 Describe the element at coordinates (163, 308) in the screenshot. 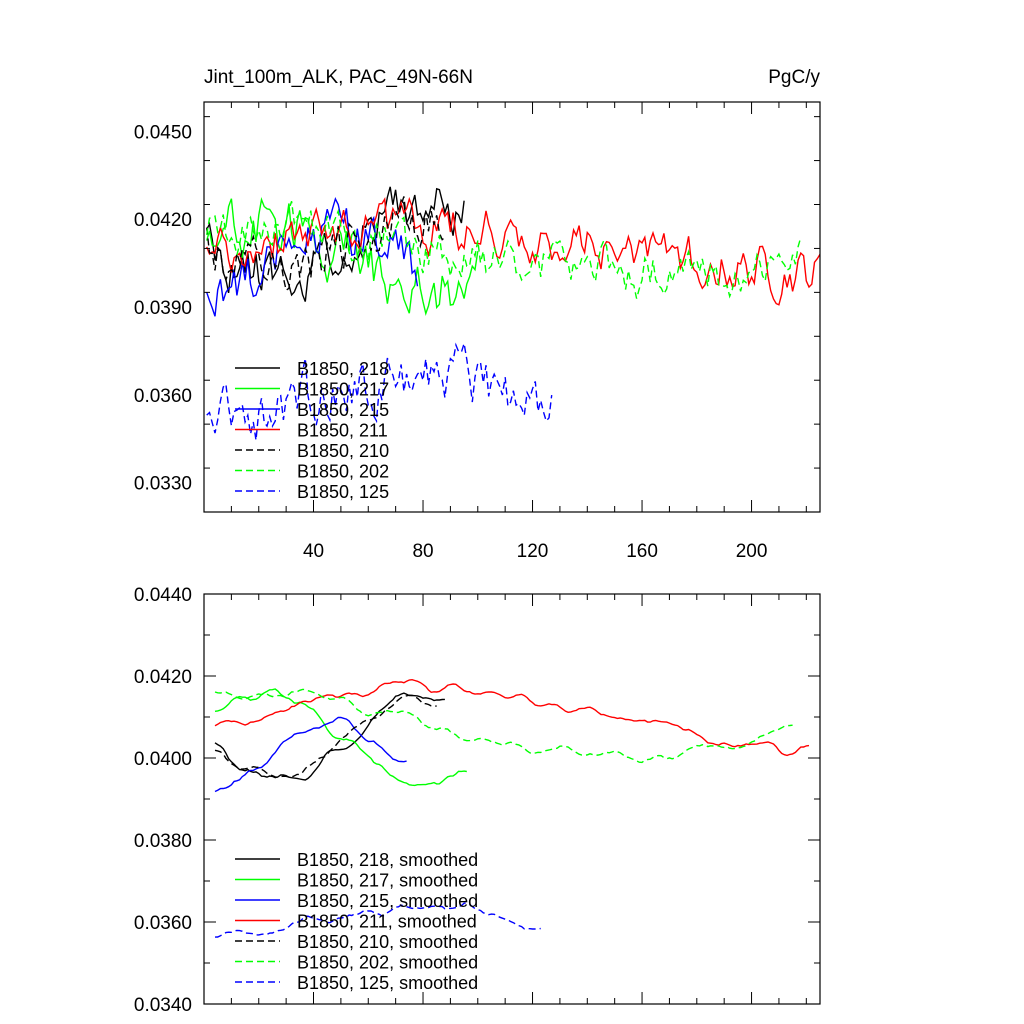

I see `y-tick-label: 0.0390` at that location.